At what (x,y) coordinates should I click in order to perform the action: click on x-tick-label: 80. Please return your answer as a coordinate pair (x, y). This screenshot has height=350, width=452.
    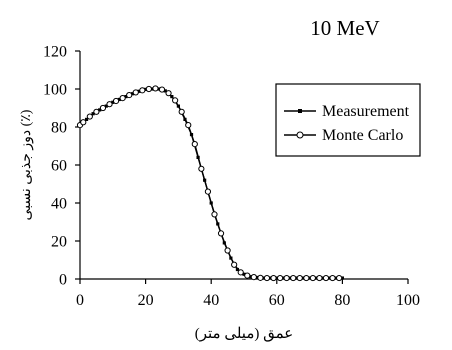
    Looking at the image, I should click on (342, 300).